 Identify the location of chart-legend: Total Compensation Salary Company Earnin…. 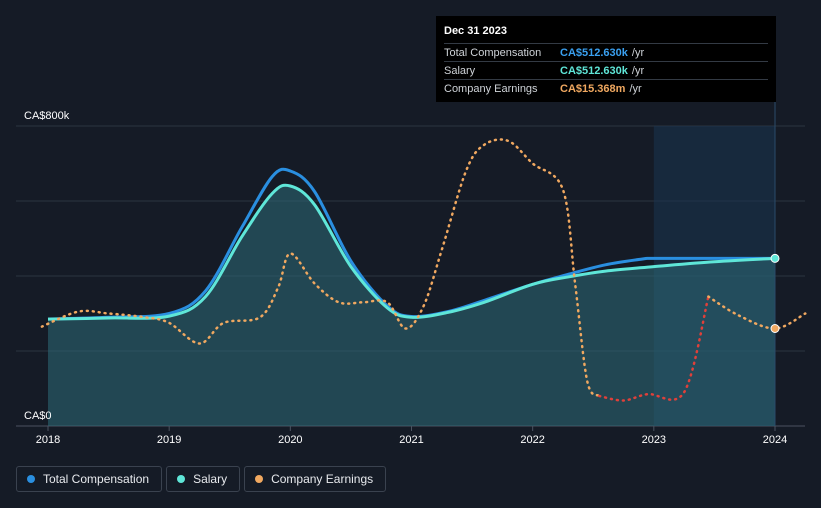
(201, 479).